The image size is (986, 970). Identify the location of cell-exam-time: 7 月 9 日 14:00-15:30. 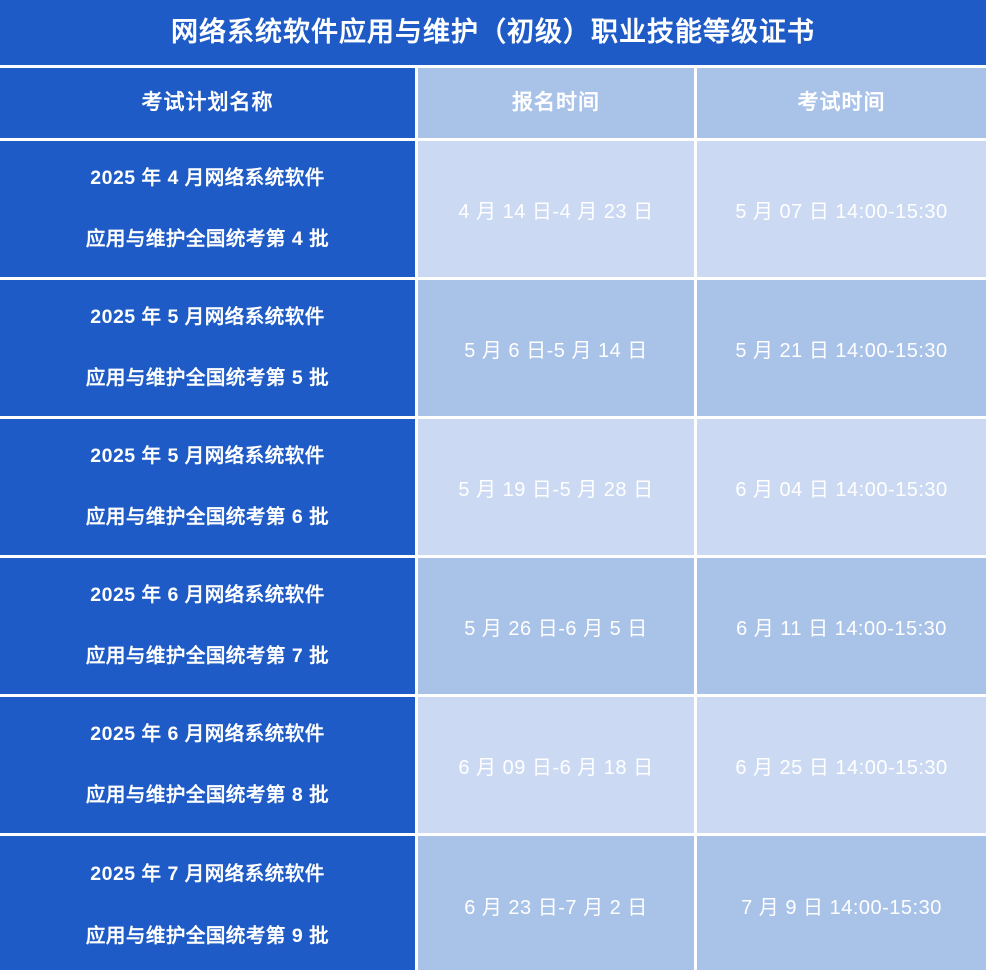
(841, 903).